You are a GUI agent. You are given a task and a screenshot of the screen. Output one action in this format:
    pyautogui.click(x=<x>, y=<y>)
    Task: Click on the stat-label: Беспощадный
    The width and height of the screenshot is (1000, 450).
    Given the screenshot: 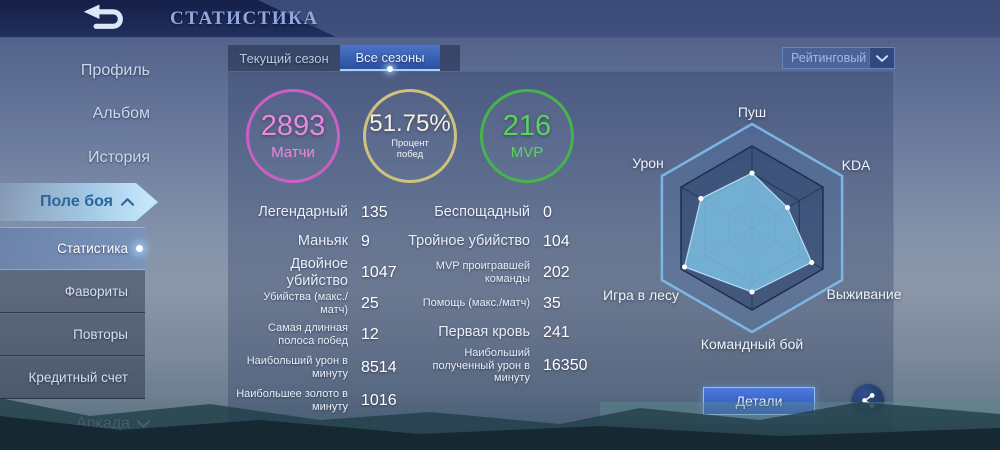 What is the action you would take?
    pyautogui.click(x=482, y=212)
    